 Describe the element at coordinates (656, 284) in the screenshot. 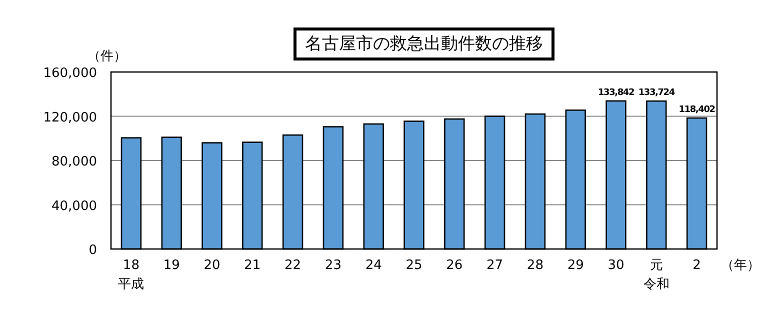

I see `text: 令和` at that location.